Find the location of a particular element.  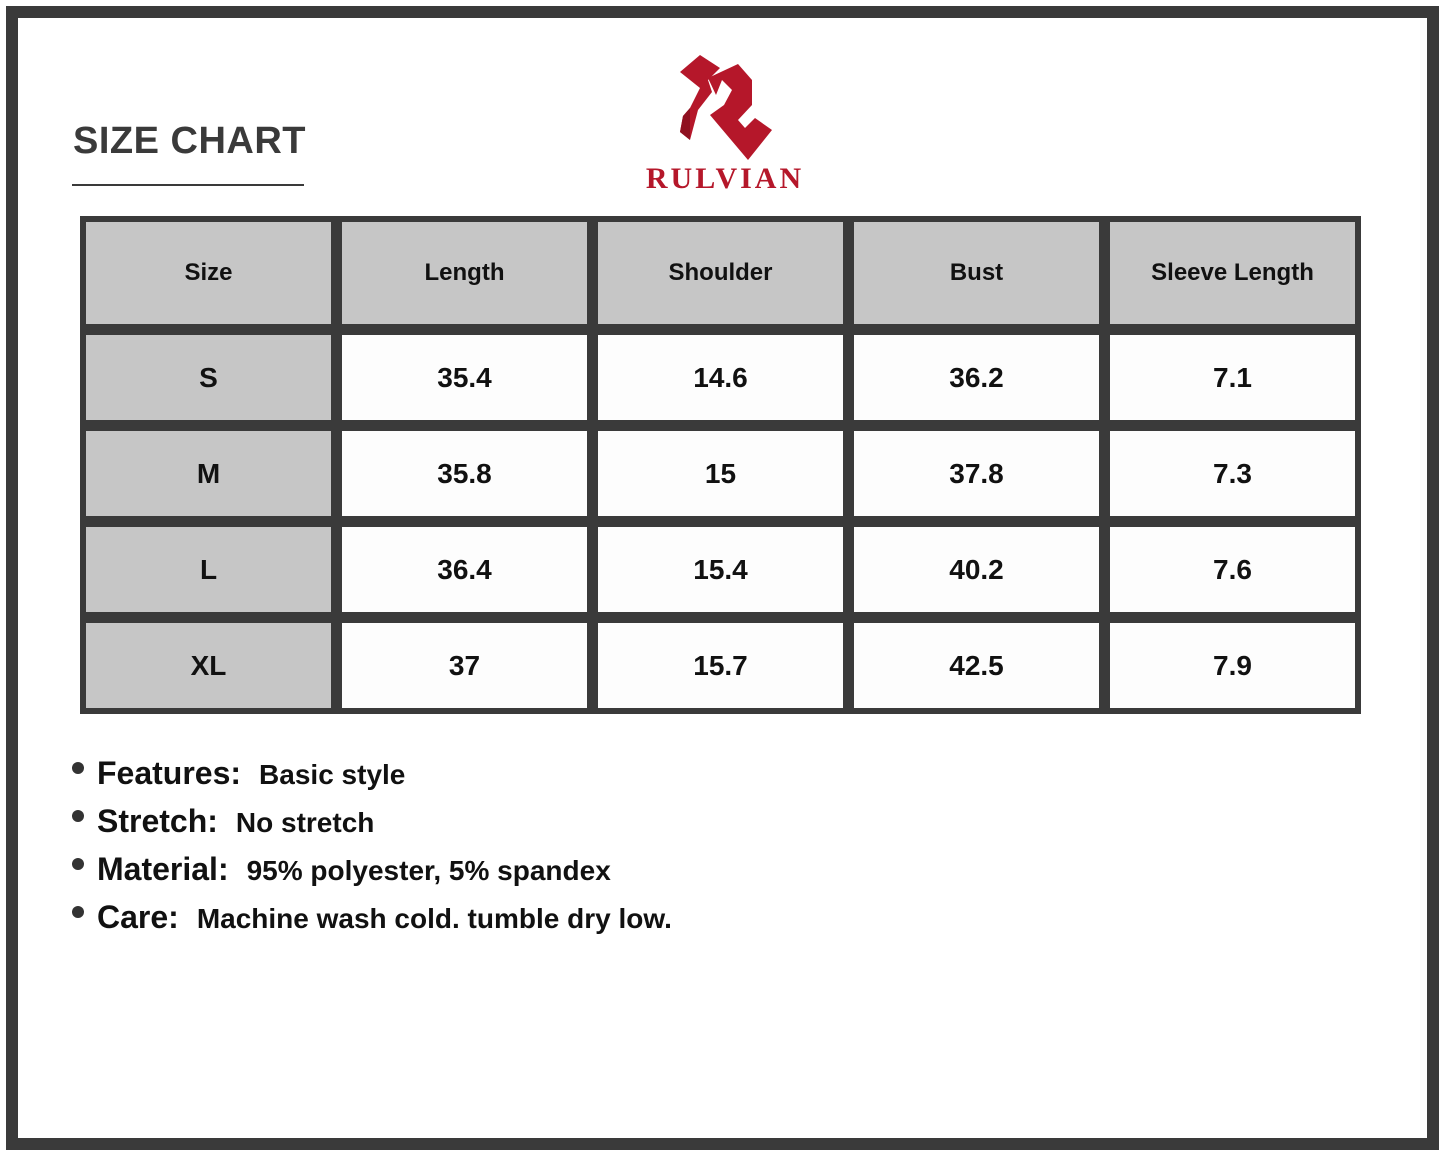

note-item: Stretch: No stretch is located at coordinates (372, 827).